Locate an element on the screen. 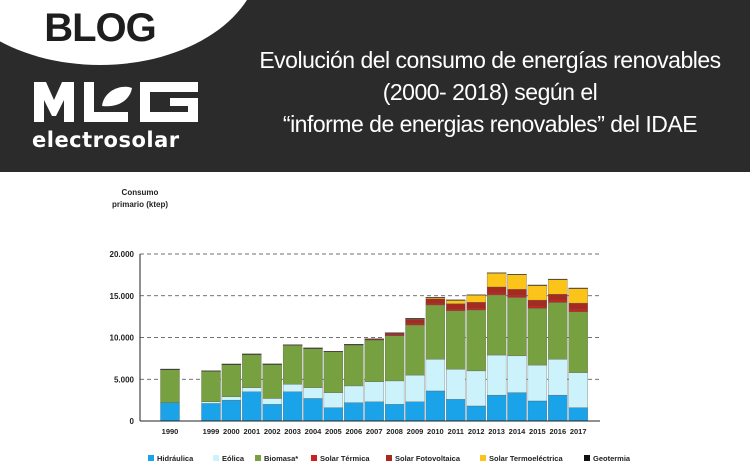  x-tick-label: 2016 is located at coordinates (557, 431).